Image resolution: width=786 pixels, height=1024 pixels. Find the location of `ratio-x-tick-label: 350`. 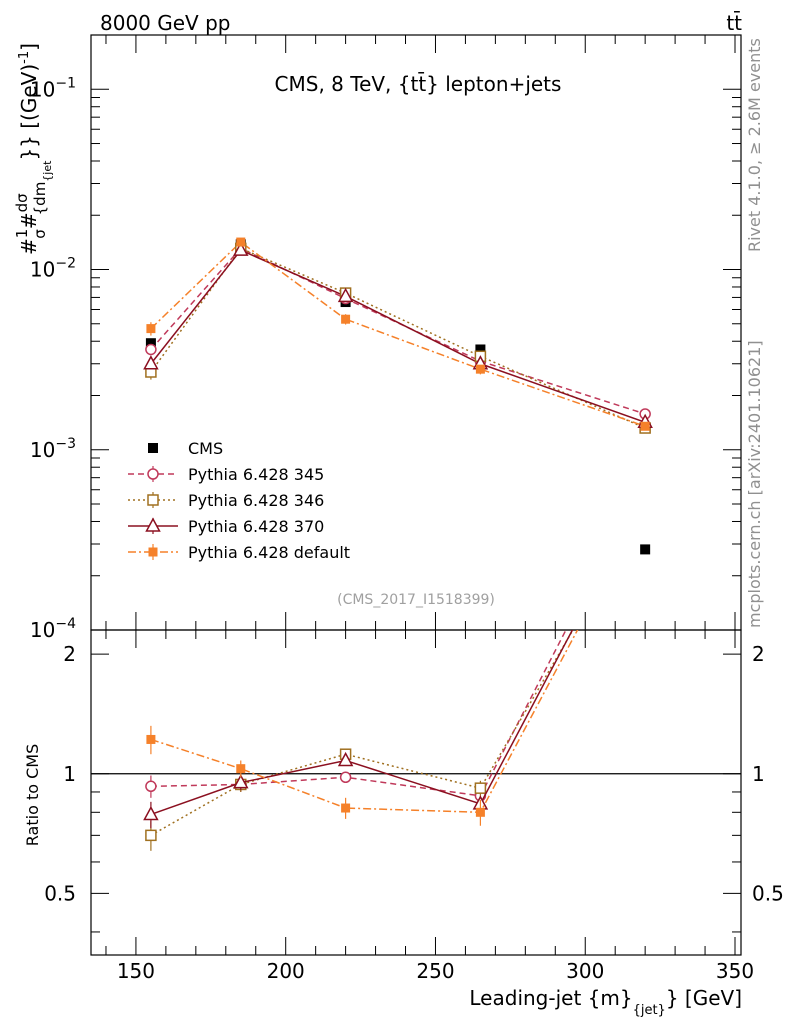

ratio-x-tick-label: 350 is located at coordinates (735, 971).